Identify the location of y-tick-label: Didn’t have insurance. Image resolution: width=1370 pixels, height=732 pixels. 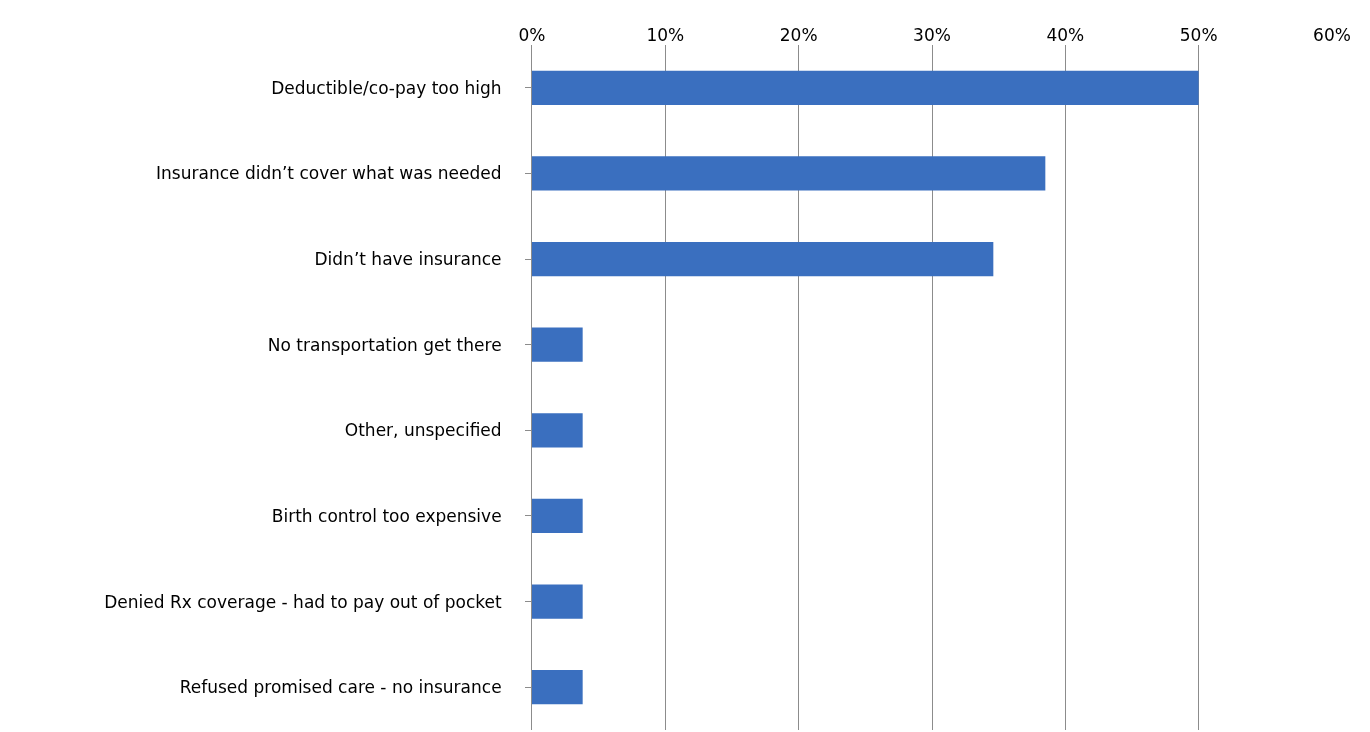
(408, 259).